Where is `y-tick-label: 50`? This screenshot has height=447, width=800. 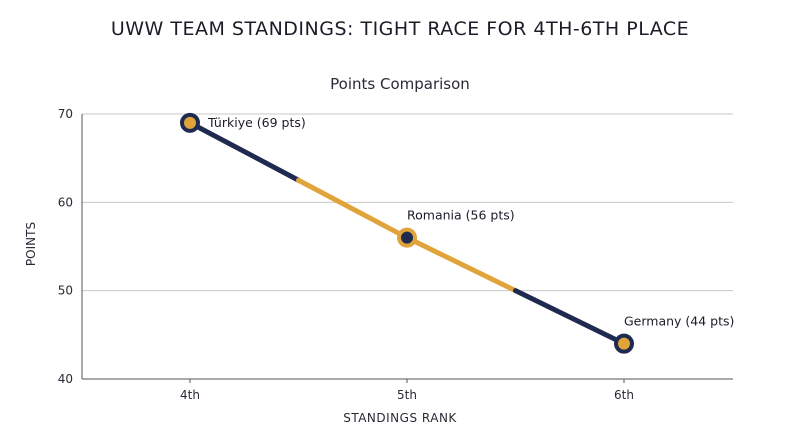
y-tick-label: 50 is located at coordinates (65, 291).